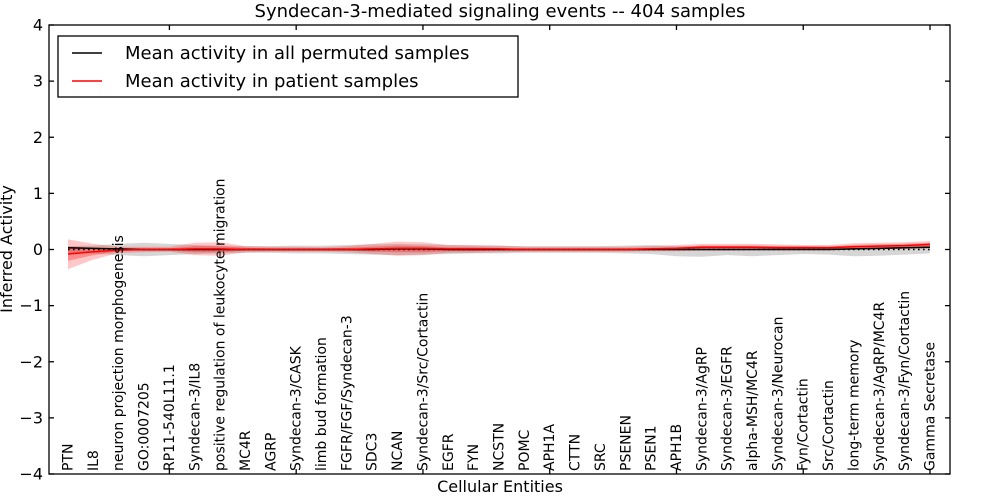 The width and height of the screenshot is (1000, 504). I want to click on category-label: Fyn/Cortactin, so click(804, 424).